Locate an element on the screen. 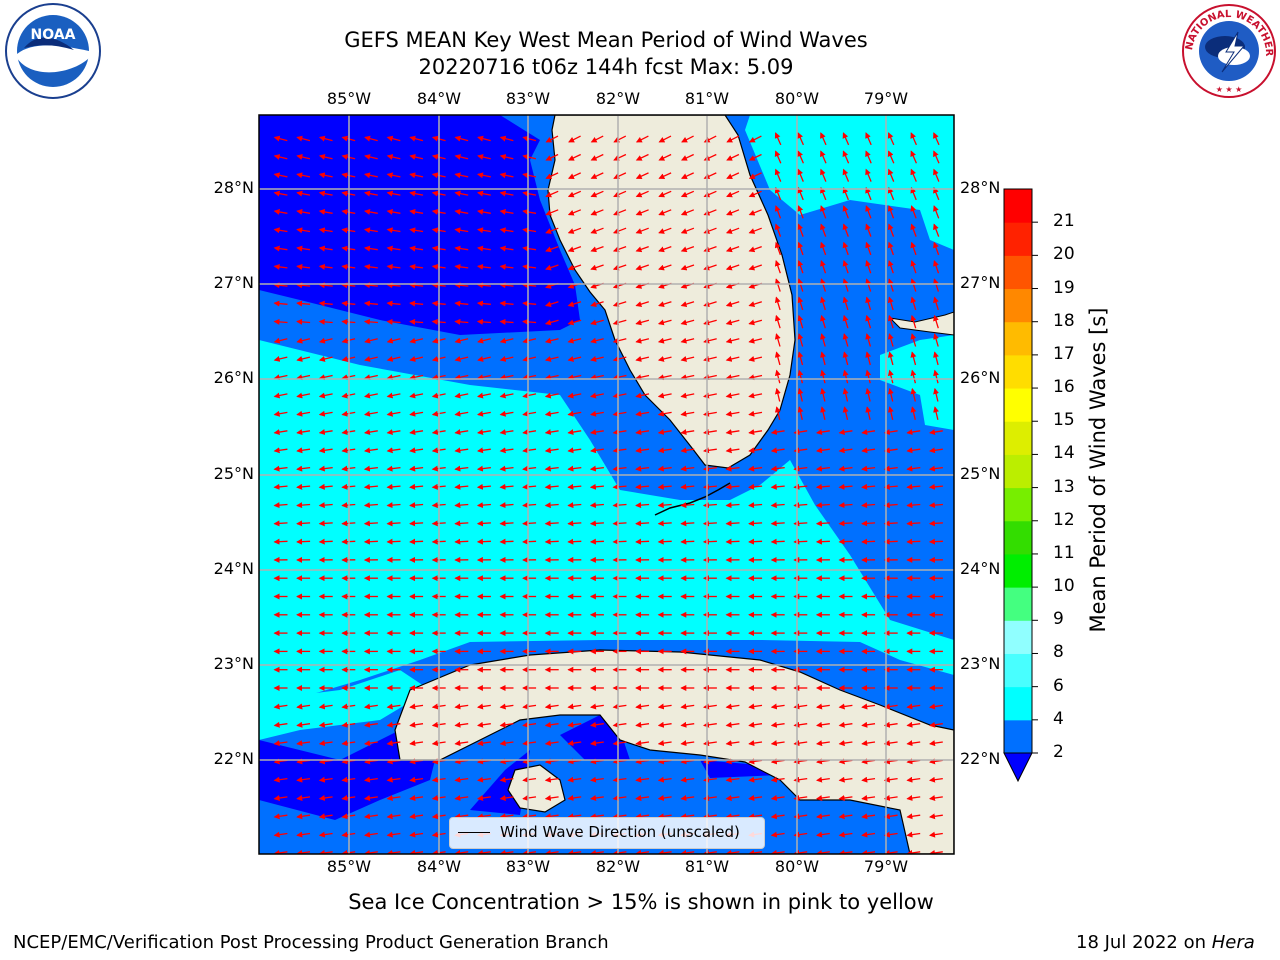 The width and height of the screenshot is (1280, 960). tick-label: 84°W is located at coordinates (439, 98).